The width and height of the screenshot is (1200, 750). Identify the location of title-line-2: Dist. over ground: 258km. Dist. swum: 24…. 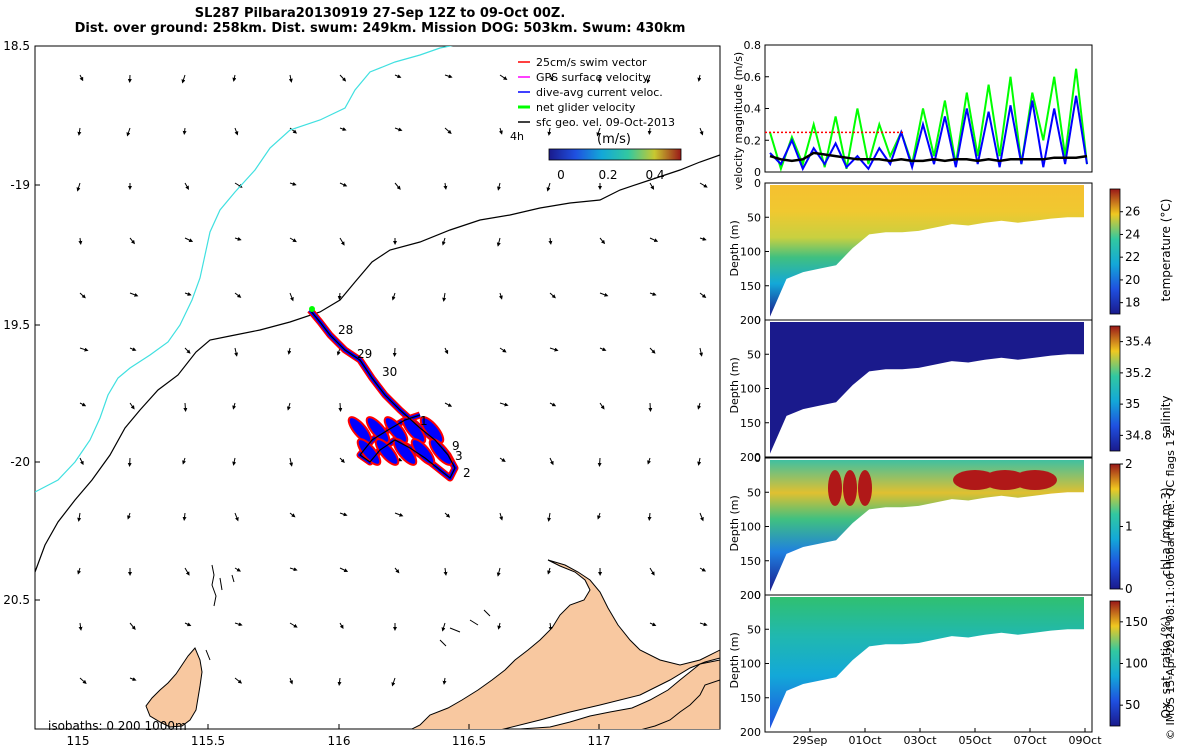
(380, 28).